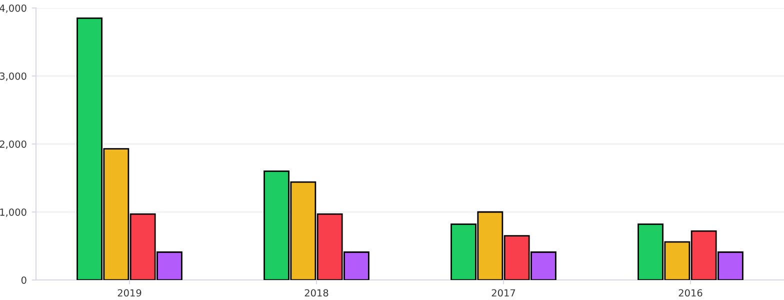 This screenshot has width=784, height=300. Describe the element at coordinates (504, 293) in the screenshot. I see `x-tick-label: 2017` at that location.